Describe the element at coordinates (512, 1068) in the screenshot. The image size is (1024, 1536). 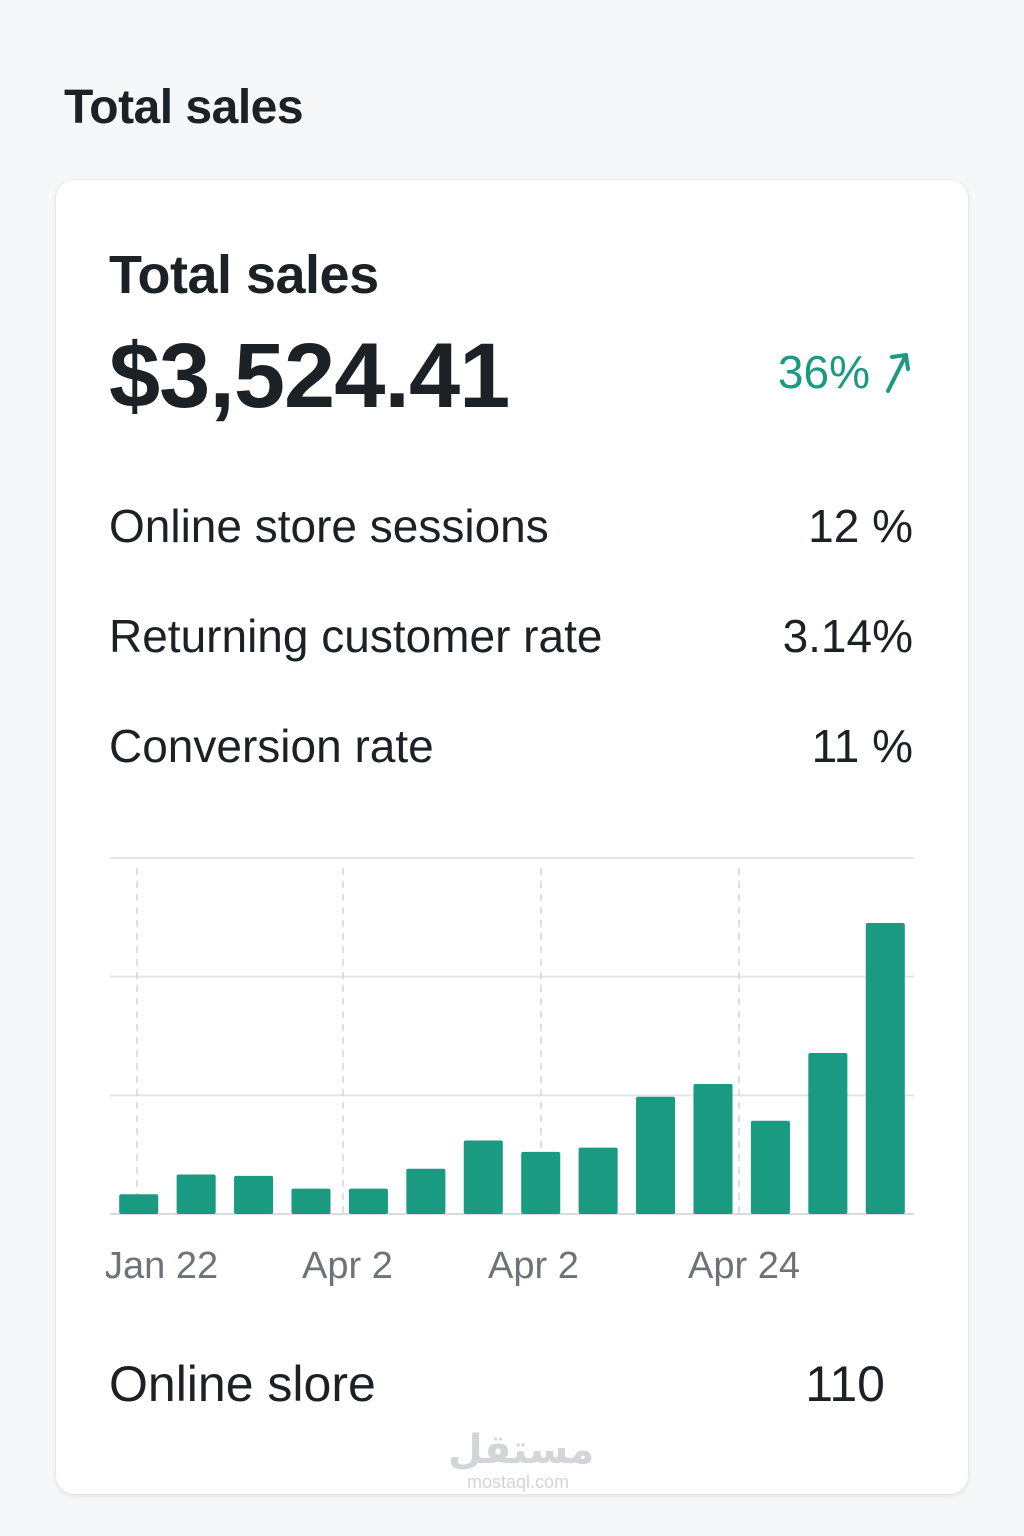
I see `chart-bars` at that location.